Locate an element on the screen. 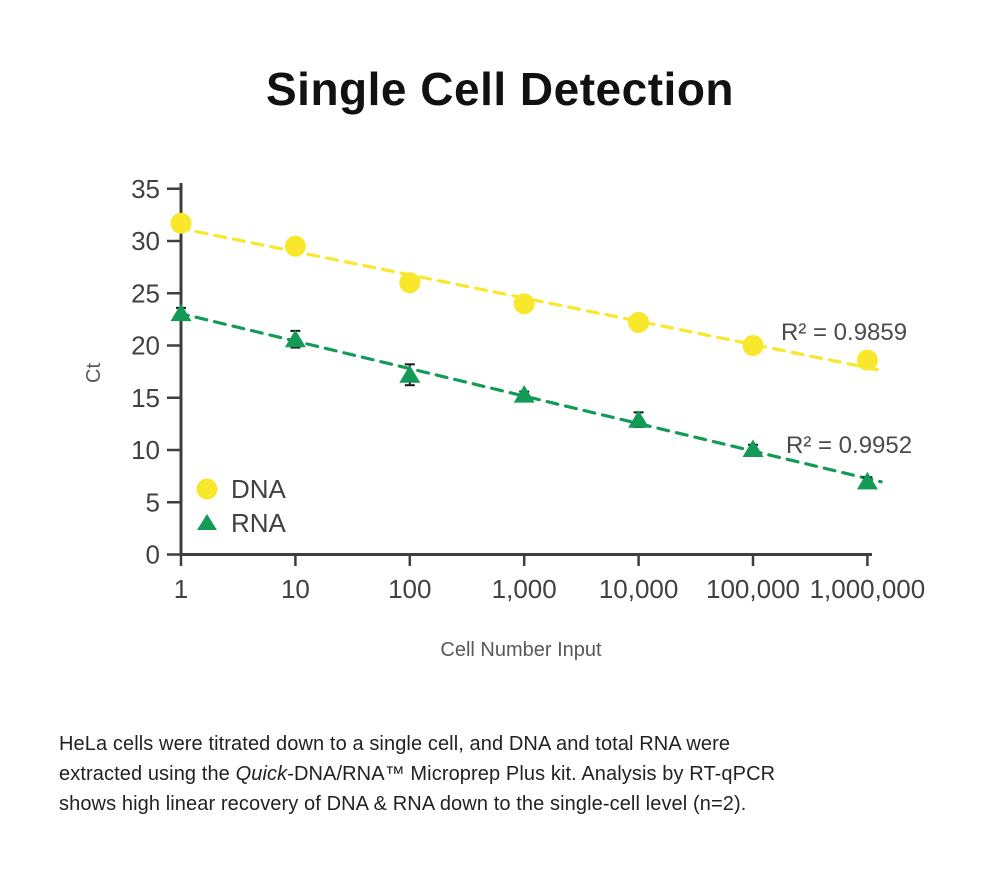  x-tick-label: 1,000 is located at coordinates (524, 589).